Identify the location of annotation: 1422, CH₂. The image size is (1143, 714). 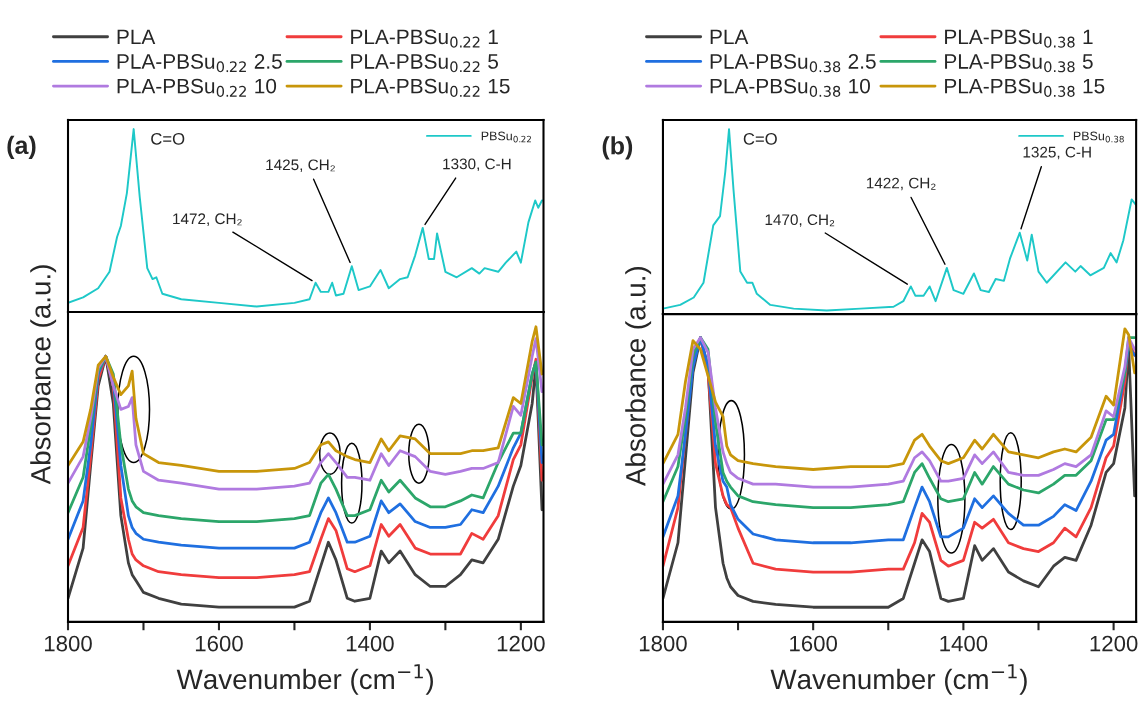
(901, 184).